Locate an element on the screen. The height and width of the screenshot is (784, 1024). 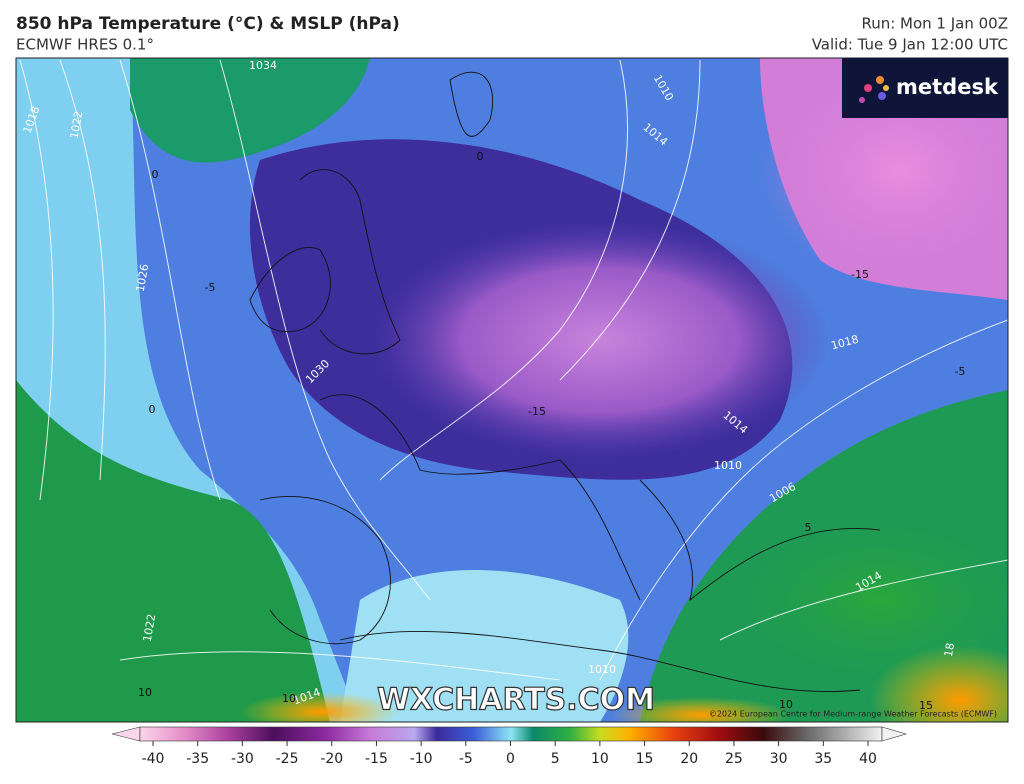
logo-text: metdesk is located at coordinates (947, 87).